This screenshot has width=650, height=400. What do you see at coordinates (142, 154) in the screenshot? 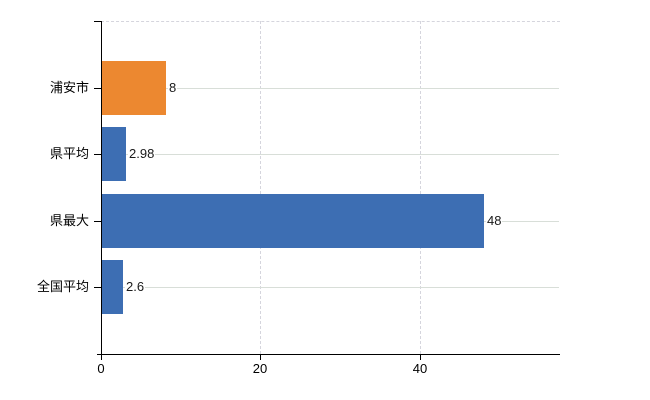
I see `value-label: 2.98` at bounding box center [142, 154].